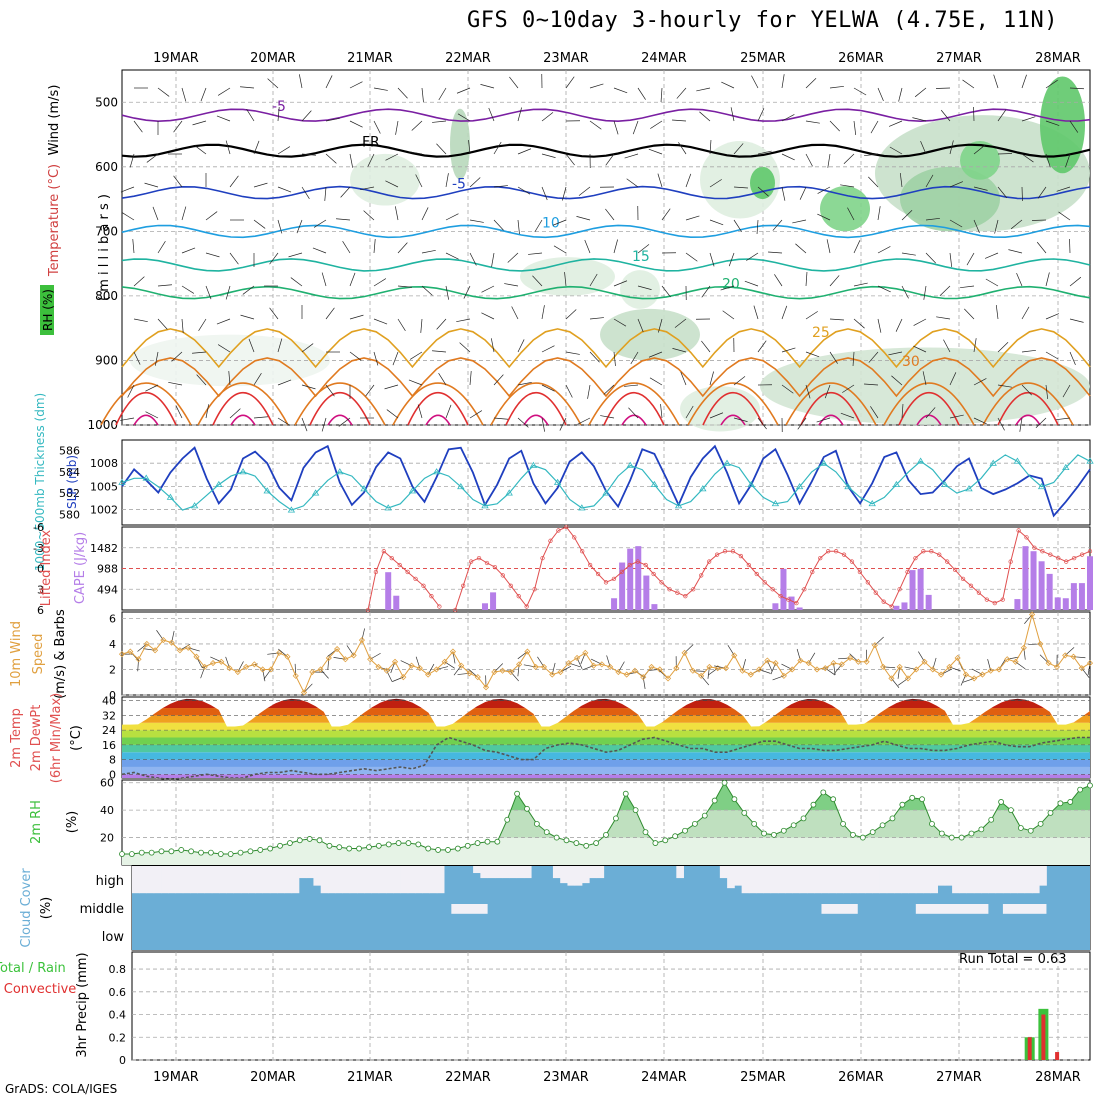 The width and height of the screenshot is (1100, 1100). I want to click on lifted-tick-label: -6, so click(38, 527).